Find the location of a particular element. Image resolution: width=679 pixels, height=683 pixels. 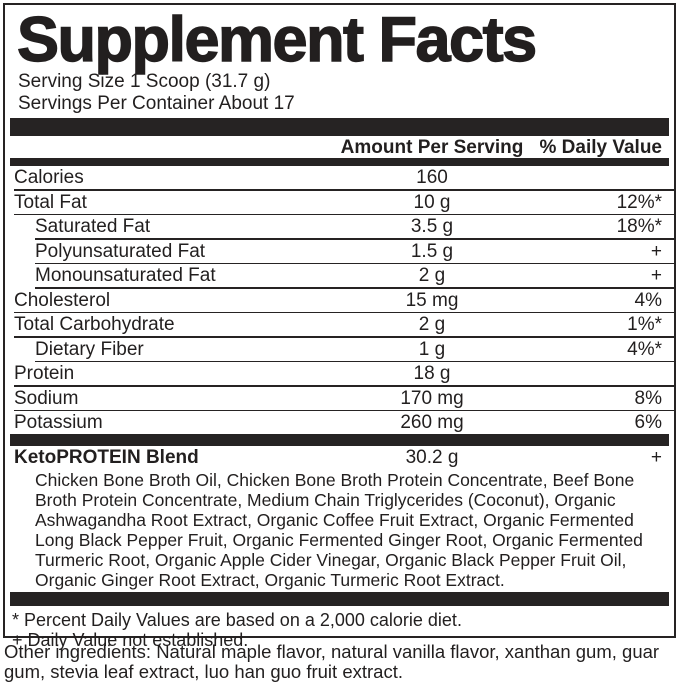

nutrient-name: Dietary Fiber is located at coordinates (89, 349).